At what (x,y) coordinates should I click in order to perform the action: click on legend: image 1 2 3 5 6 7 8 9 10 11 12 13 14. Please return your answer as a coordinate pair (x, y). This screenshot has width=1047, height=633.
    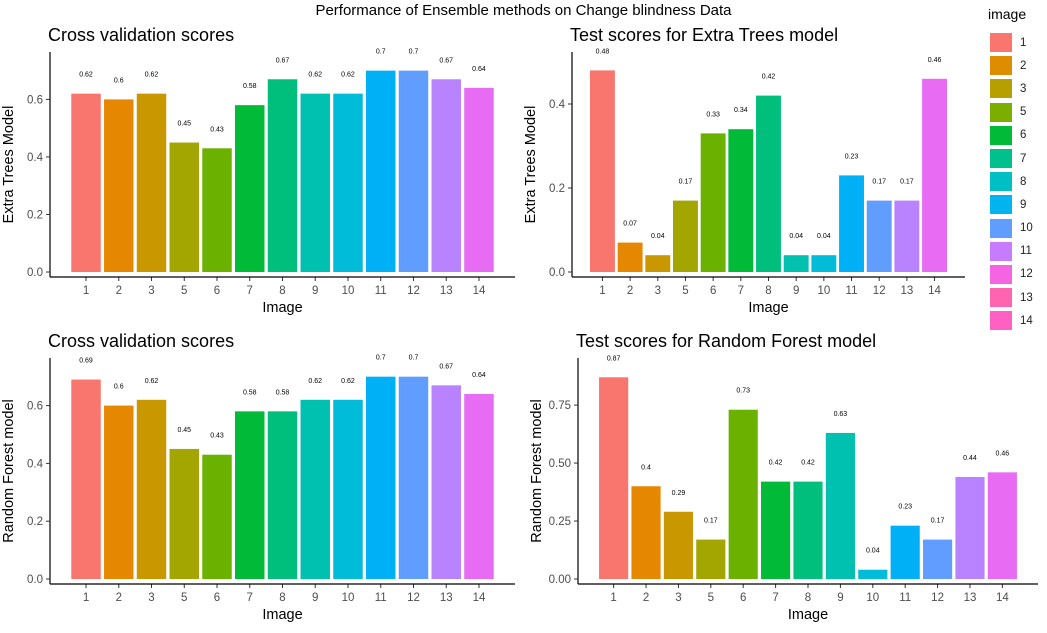
    Looking at the image, I should click on (1013, 169).